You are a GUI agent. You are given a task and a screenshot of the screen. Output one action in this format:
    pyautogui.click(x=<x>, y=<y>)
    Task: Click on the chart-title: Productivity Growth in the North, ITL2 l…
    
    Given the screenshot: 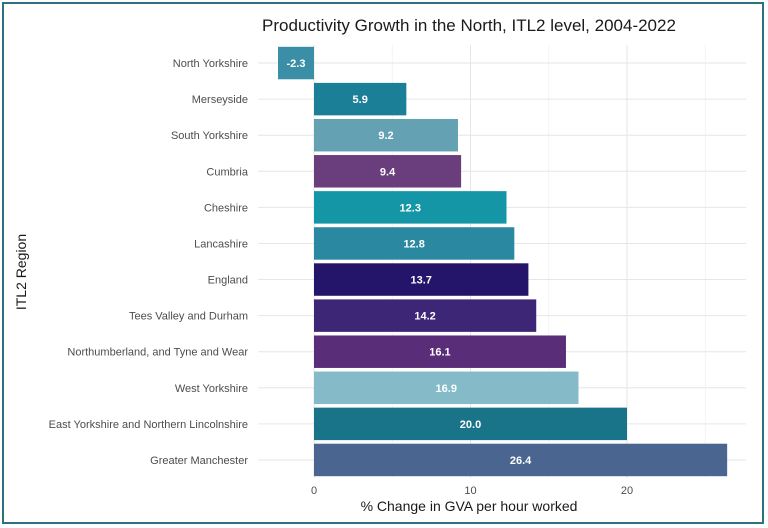 What is the action you would take?
    pyautogui.click(x=469, y=25)
    